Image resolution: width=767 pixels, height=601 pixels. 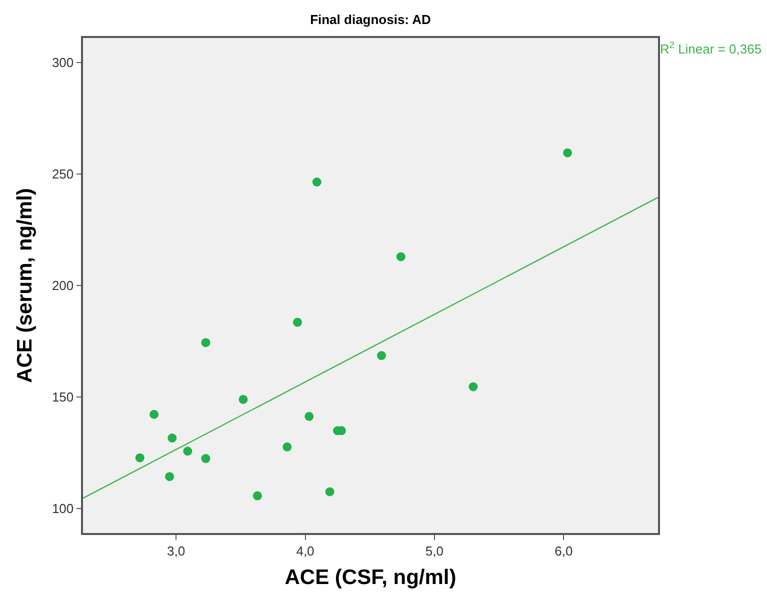 What do you see at coordinates (176, 550) in the screenshot?
I see `x-tick-label: 3,0` at bounding box center [176, 550].